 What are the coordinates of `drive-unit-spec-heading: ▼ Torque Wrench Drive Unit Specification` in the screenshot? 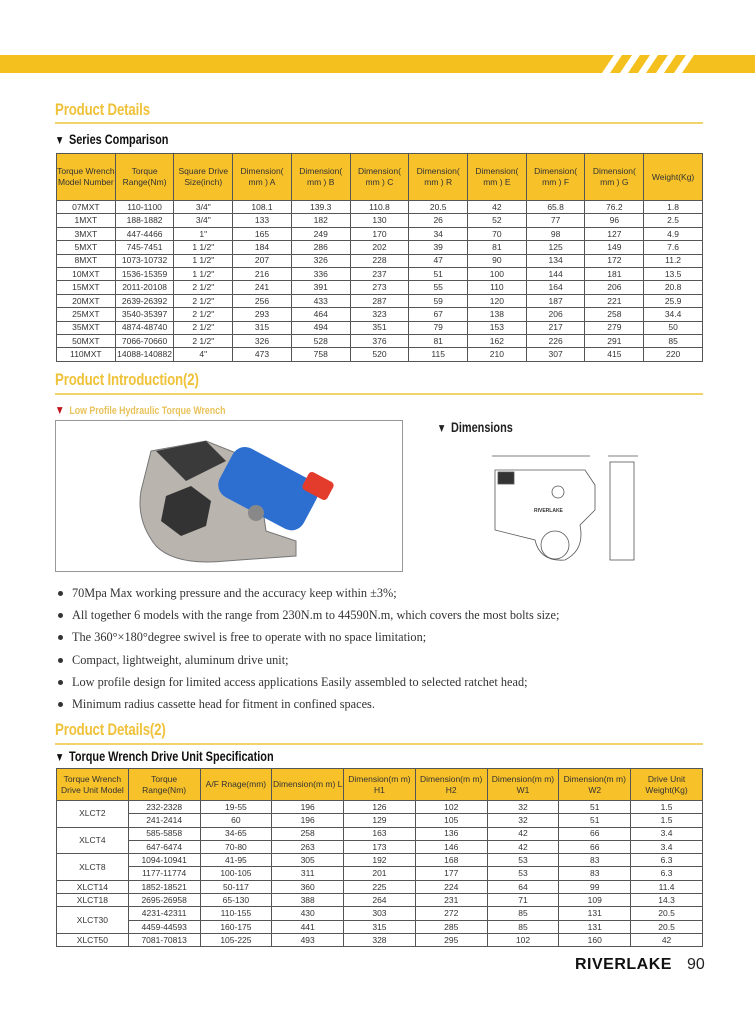 It's located at (164, 756).